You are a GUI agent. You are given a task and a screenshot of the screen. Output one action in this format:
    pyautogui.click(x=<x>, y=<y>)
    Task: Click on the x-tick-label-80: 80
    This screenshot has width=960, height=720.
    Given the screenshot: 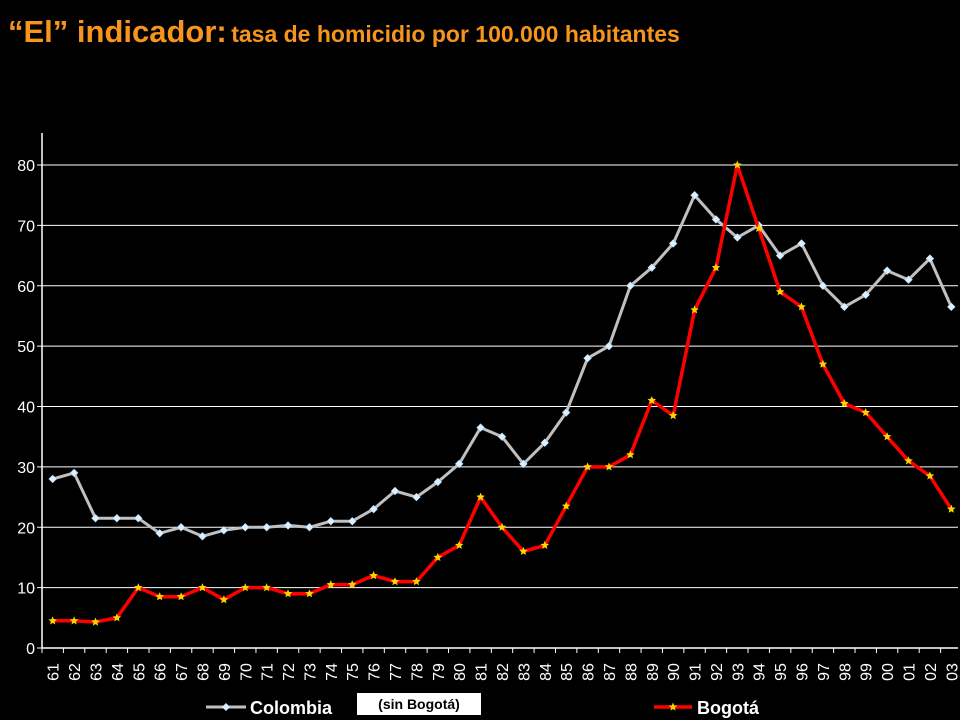 What is the action you would take?
    pyautogui.click(x=460, y=672)
    